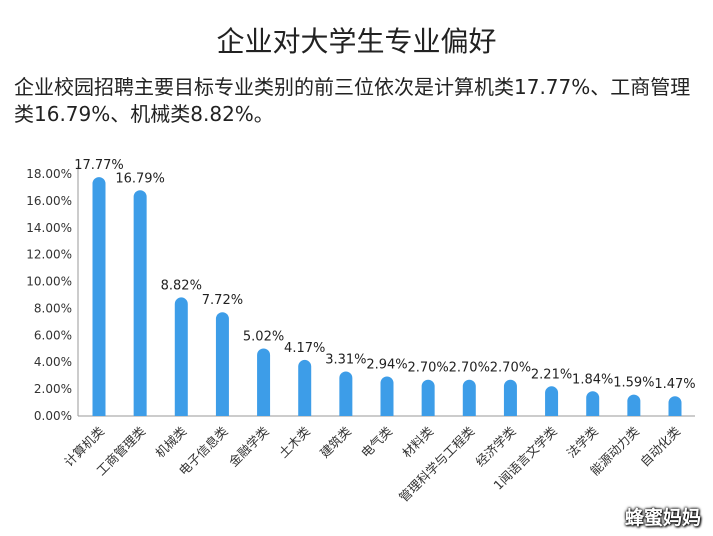 The width and height of the screenshot is (713, 536). Describe the element at coordinates (140, 178) in the screenshot. I see `data-label: 16.79%` at that location.